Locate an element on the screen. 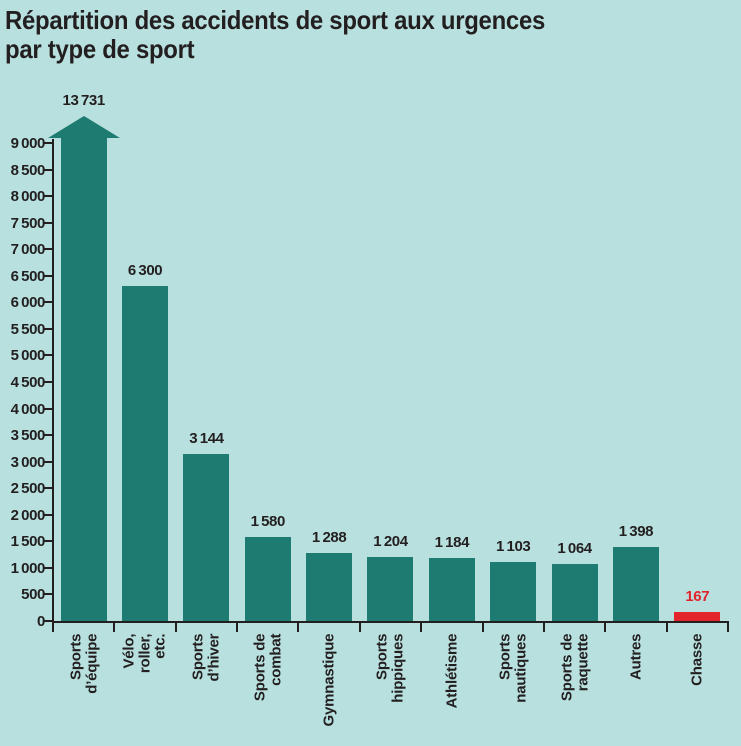 This screenshot has height=746, width=741. bar-value-label: 167 is located at coordinates (697, 597).